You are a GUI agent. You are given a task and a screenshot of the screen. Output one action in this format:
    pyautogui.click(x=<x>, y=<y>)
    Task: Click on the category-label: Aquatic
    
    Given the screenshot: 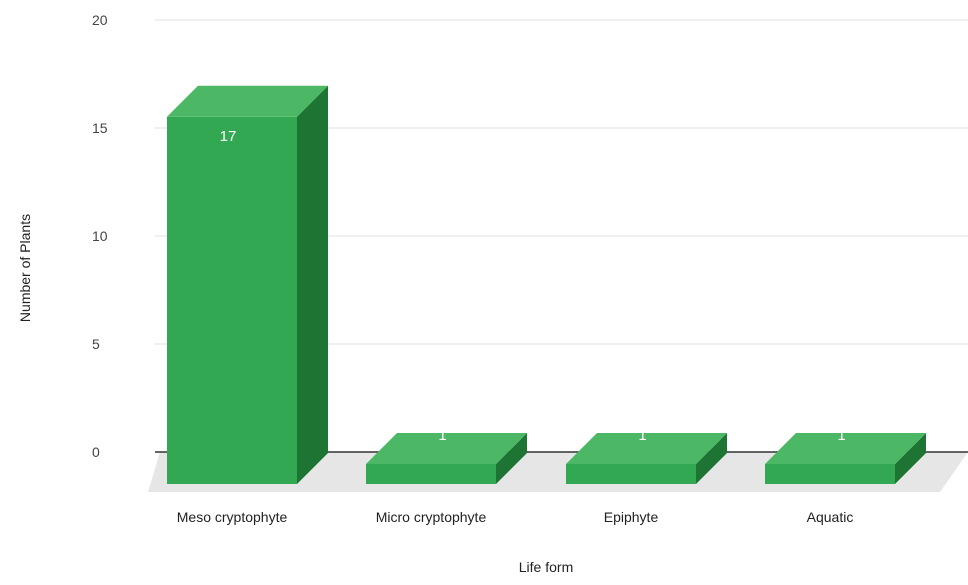 What is the action you would take?
    pyautogui.click(x=830, y=517)
    